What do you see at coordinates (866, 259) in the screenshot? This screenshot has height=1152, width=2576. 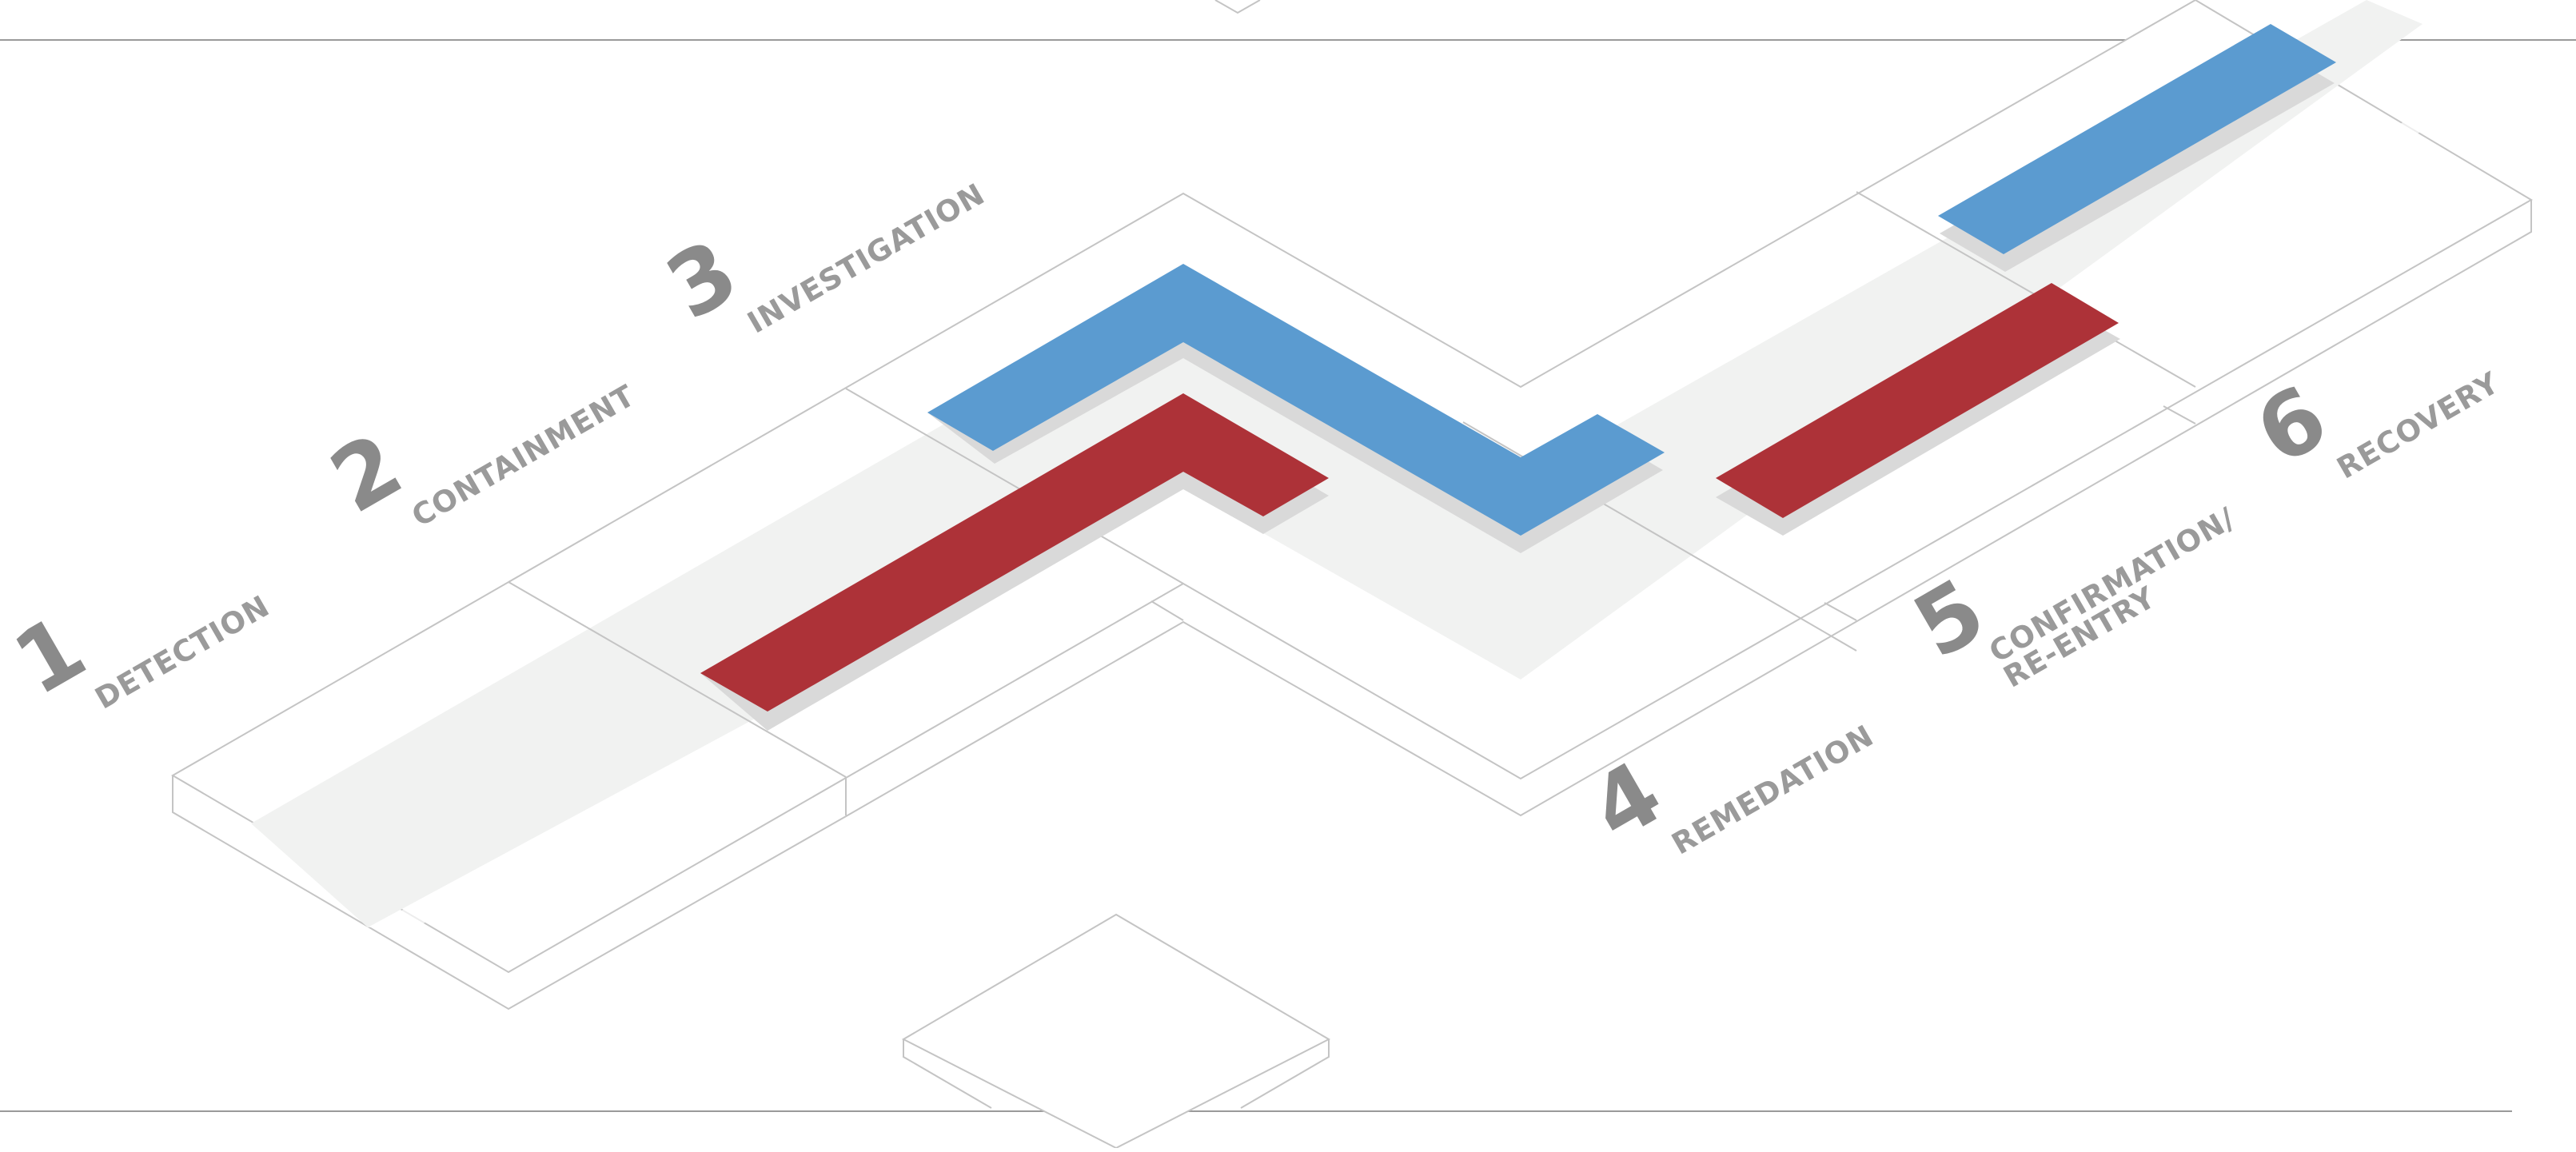 I see `stage-3-label: INVESTIGATION` at bounding box center [866, 259].